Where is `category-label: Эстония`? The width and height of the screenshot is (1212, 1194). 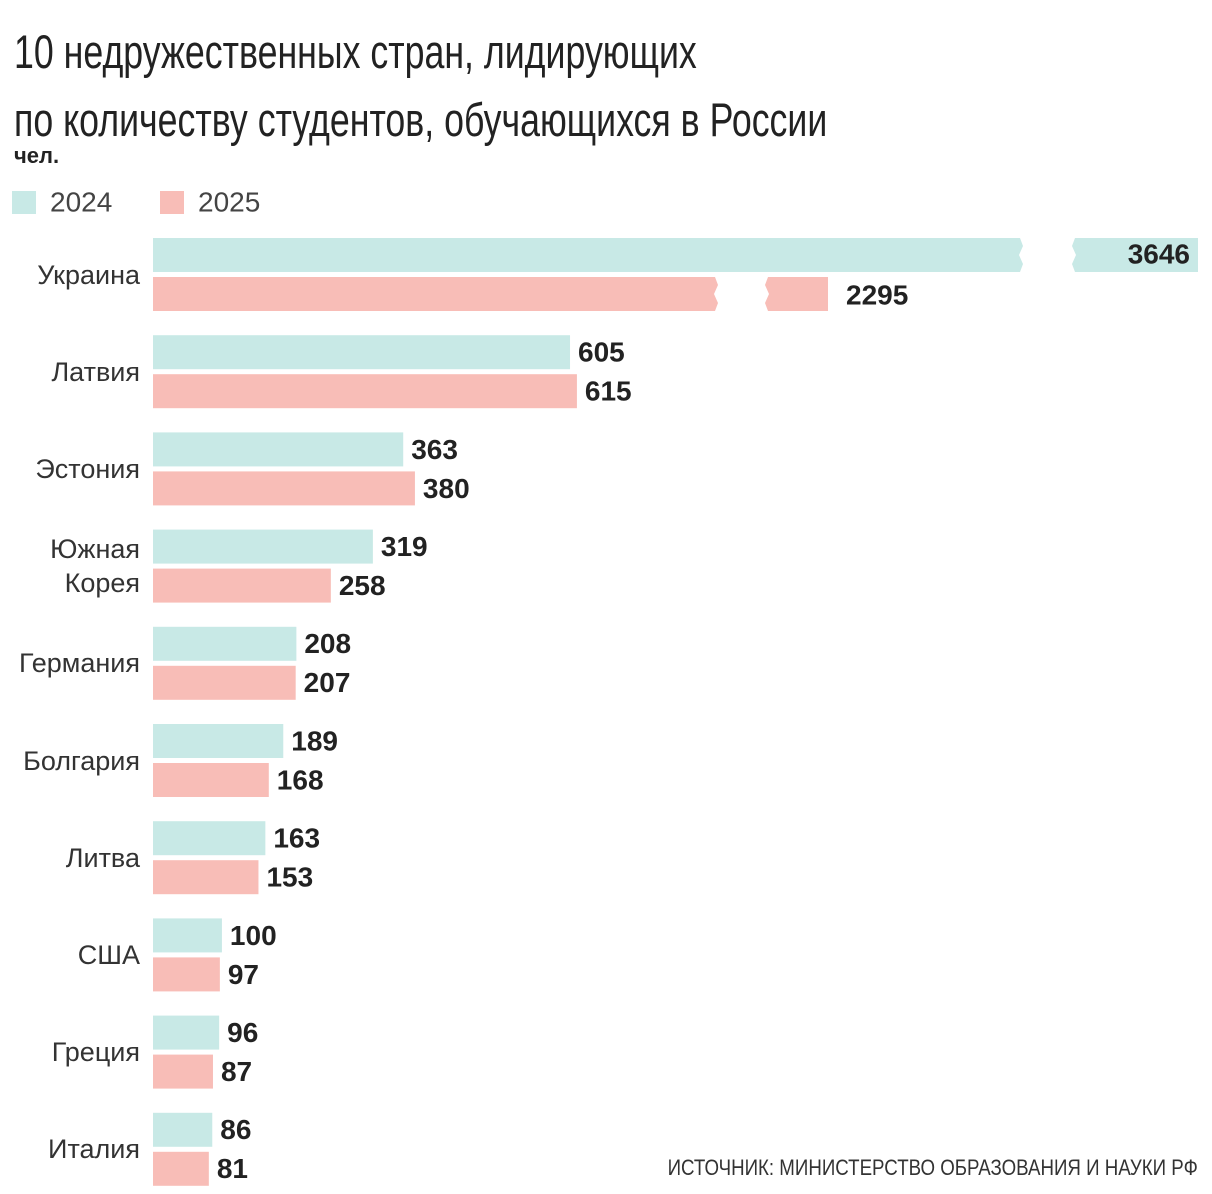
category-label: Эстония is located at coordinates (87, 468).